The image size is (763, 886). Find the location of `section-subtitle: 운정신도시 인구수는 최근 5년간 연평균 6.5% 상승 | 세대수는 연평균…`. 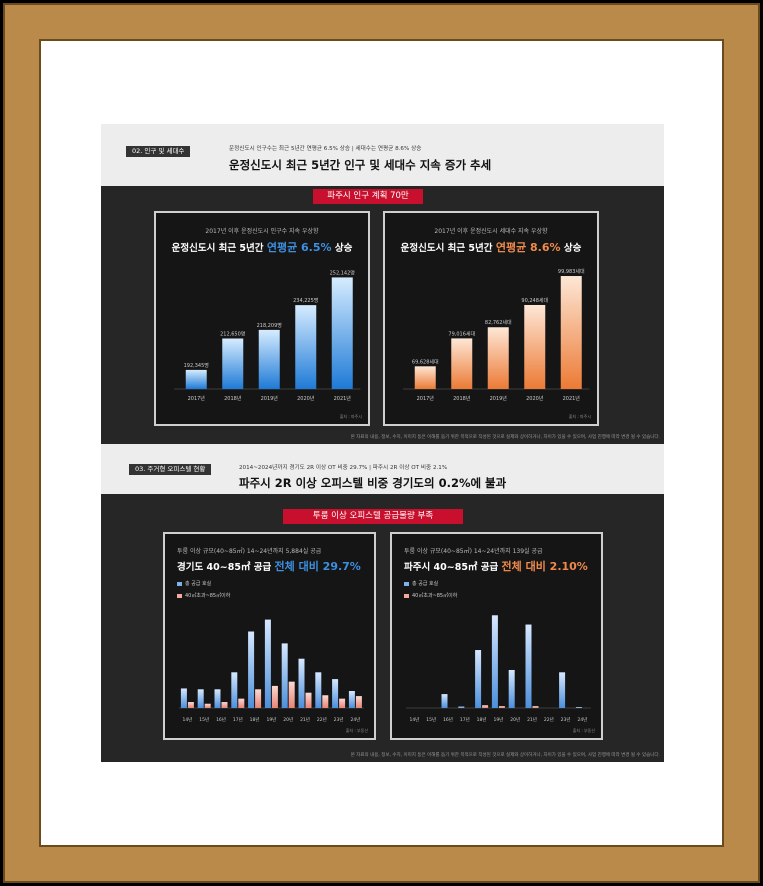

section-subtitle: 운정신도시 인구수는 최근 5년간 연평균 6.5% 상승 | 세대수는 연평균… is located at coordinates (325, 149).